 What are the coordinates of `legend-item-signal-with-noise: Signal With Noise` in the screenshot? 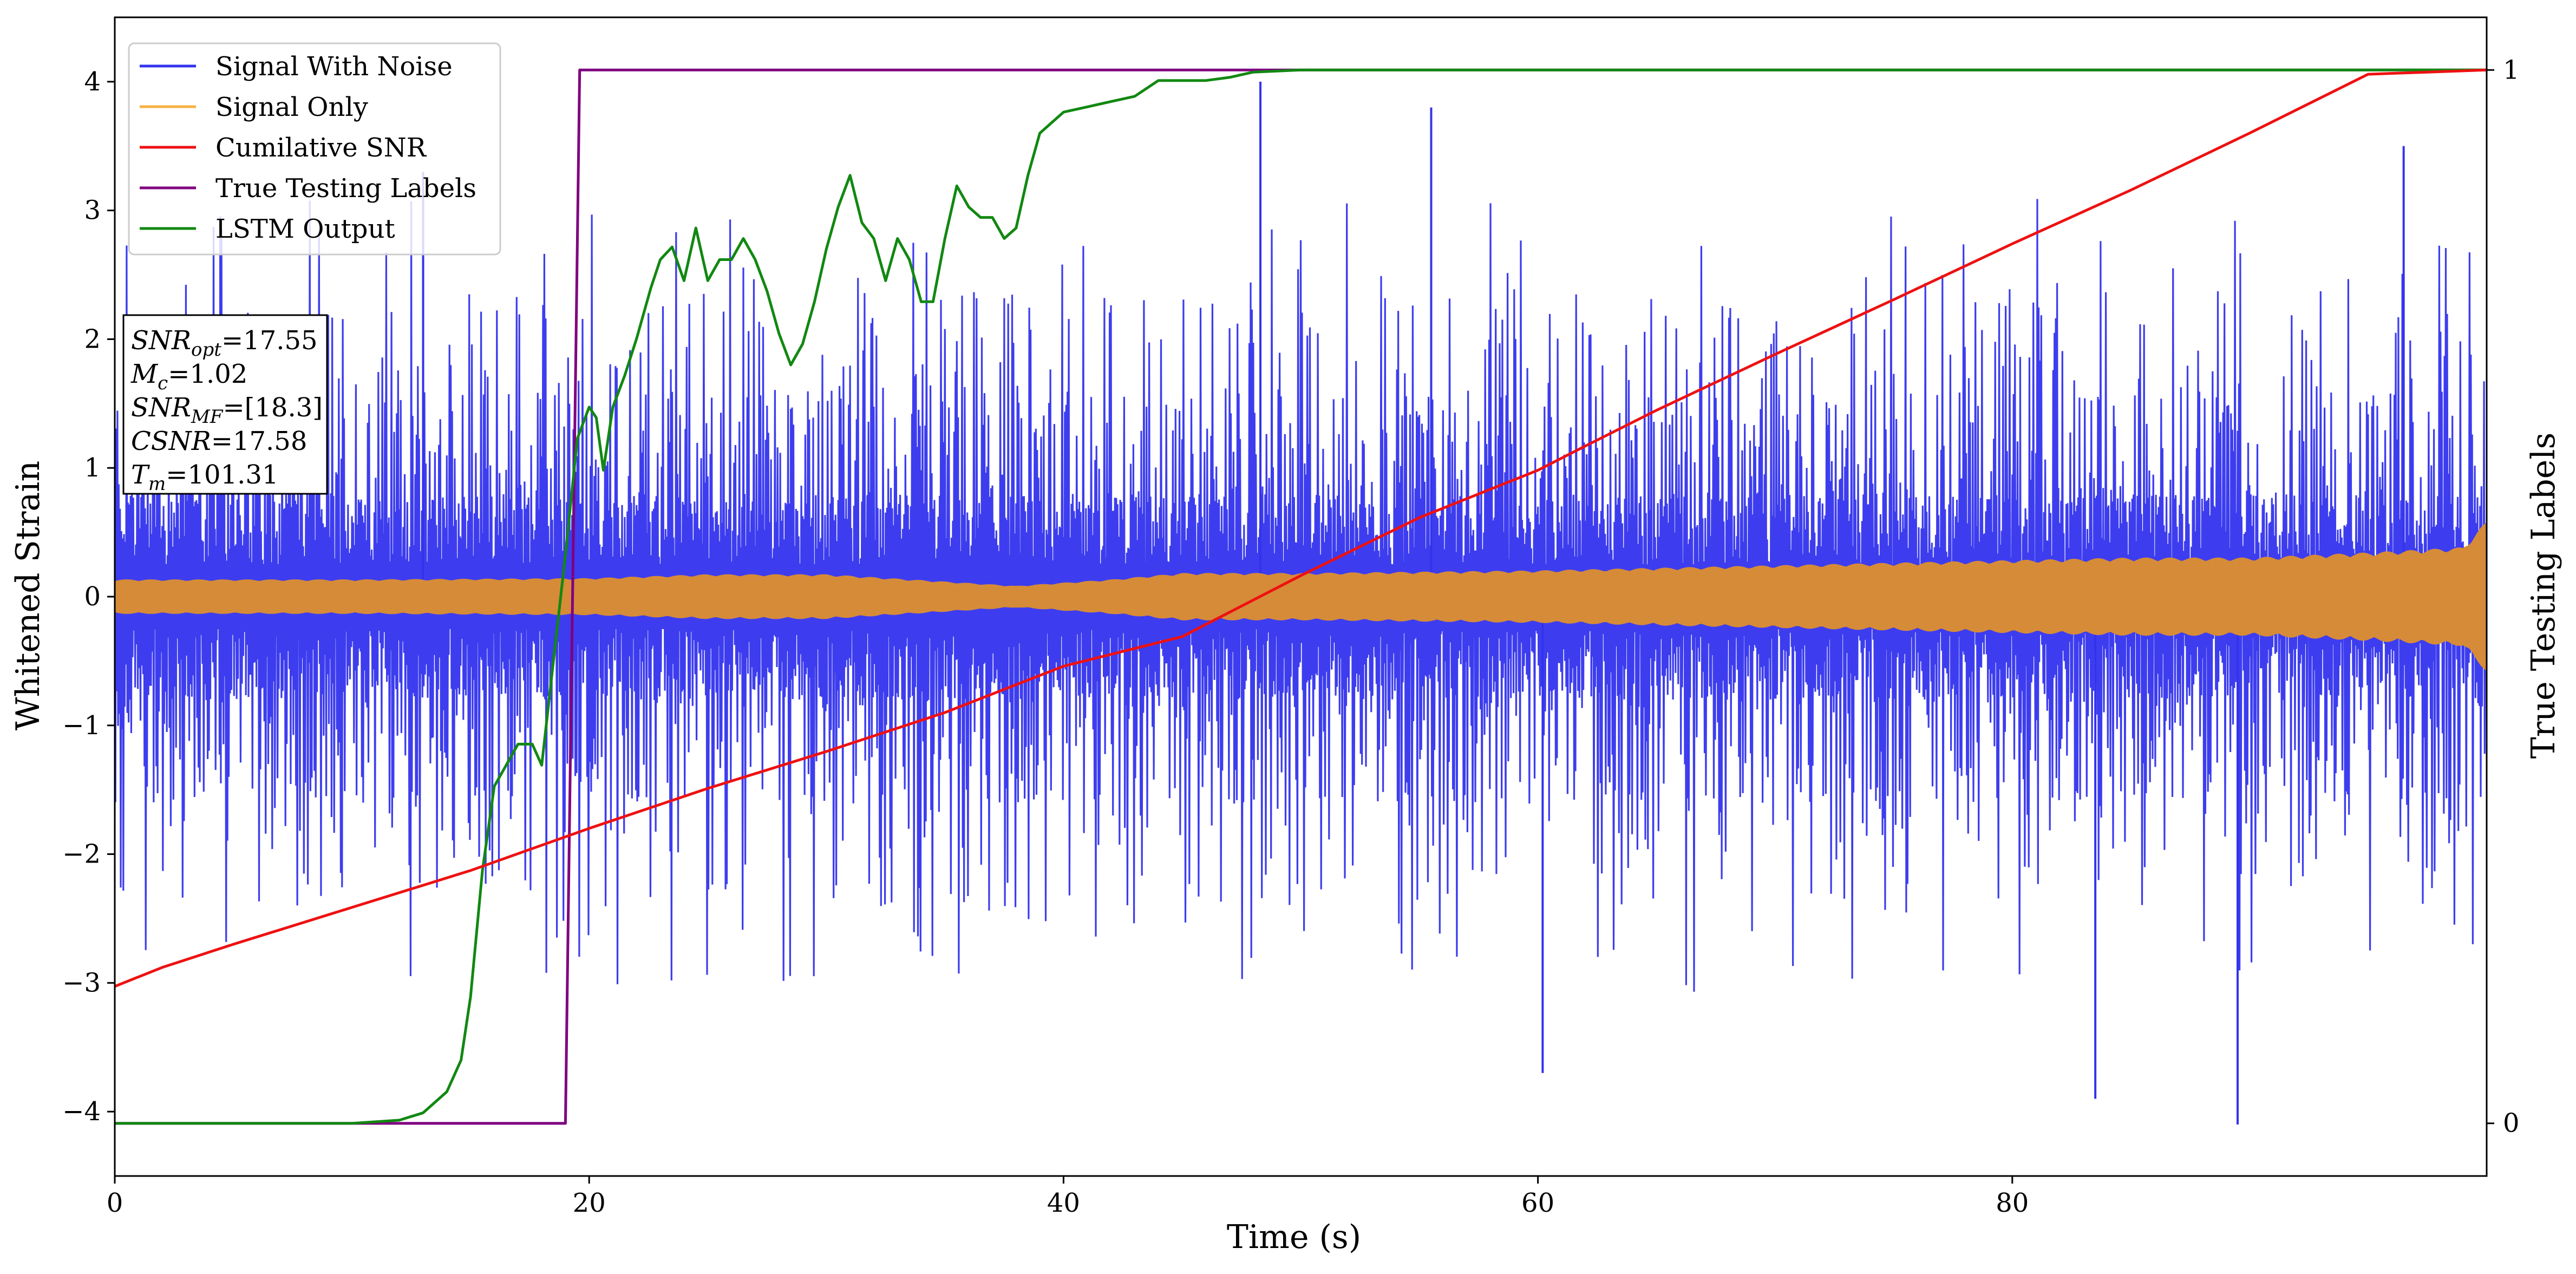 It's located at (296, 66).